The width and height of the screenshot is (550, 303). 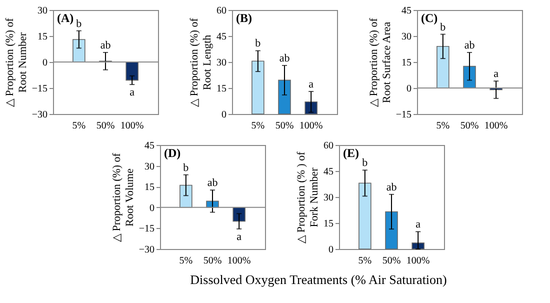 What do you see at coordinates (318, 279) in the screenshot?
I see `x-axis-title: Dissolved Oxygen Treatments (% Air Saturation)` at bounding box center [318, 279].